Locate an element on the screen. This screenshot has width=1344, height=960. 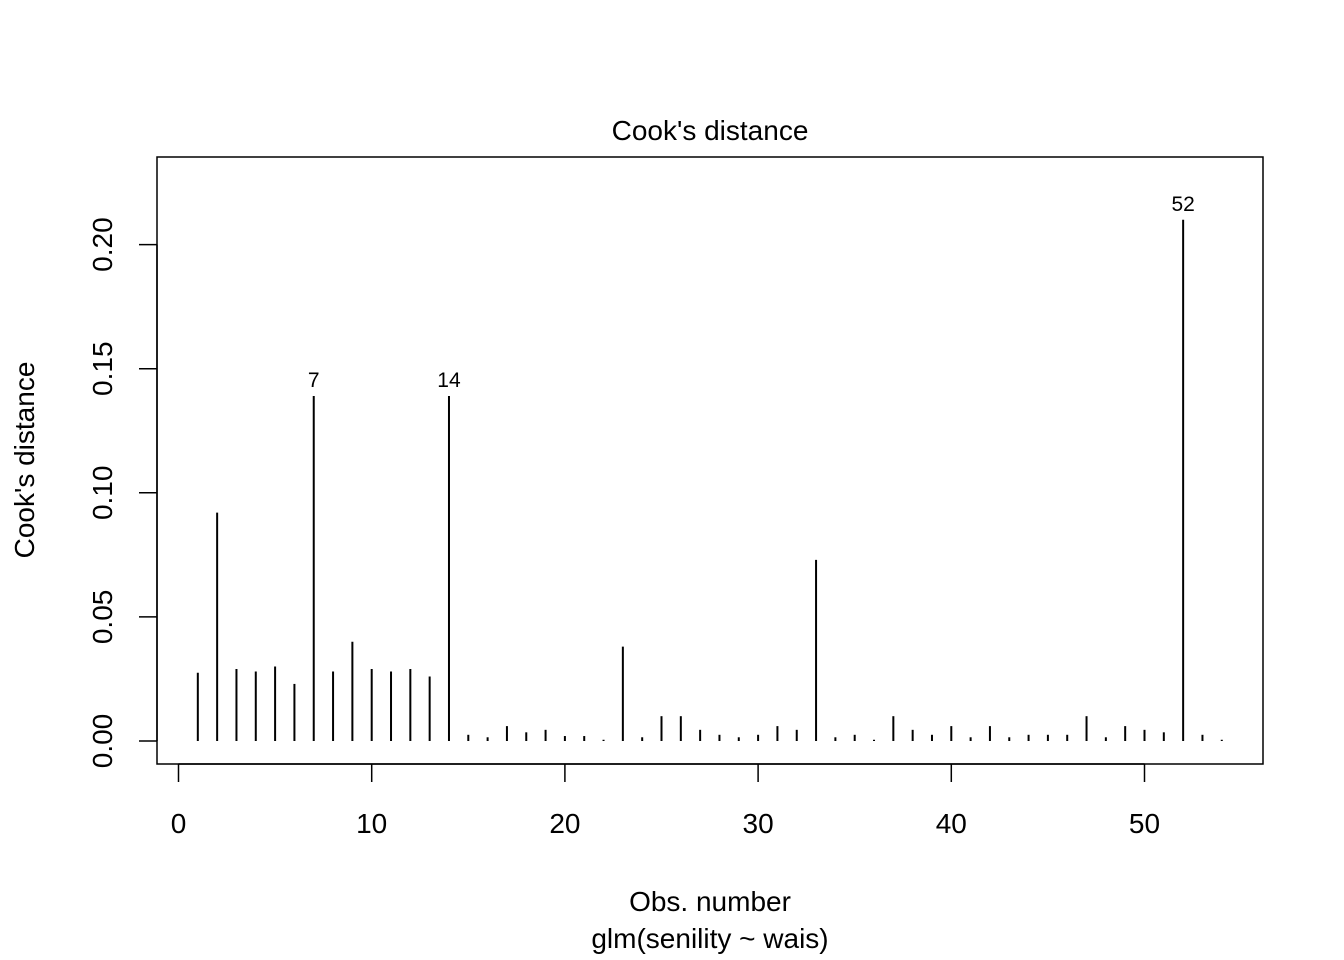
y-axis: 0.00 0.05 0.10 0.15 0.20 is located at coordinates (122, 493).